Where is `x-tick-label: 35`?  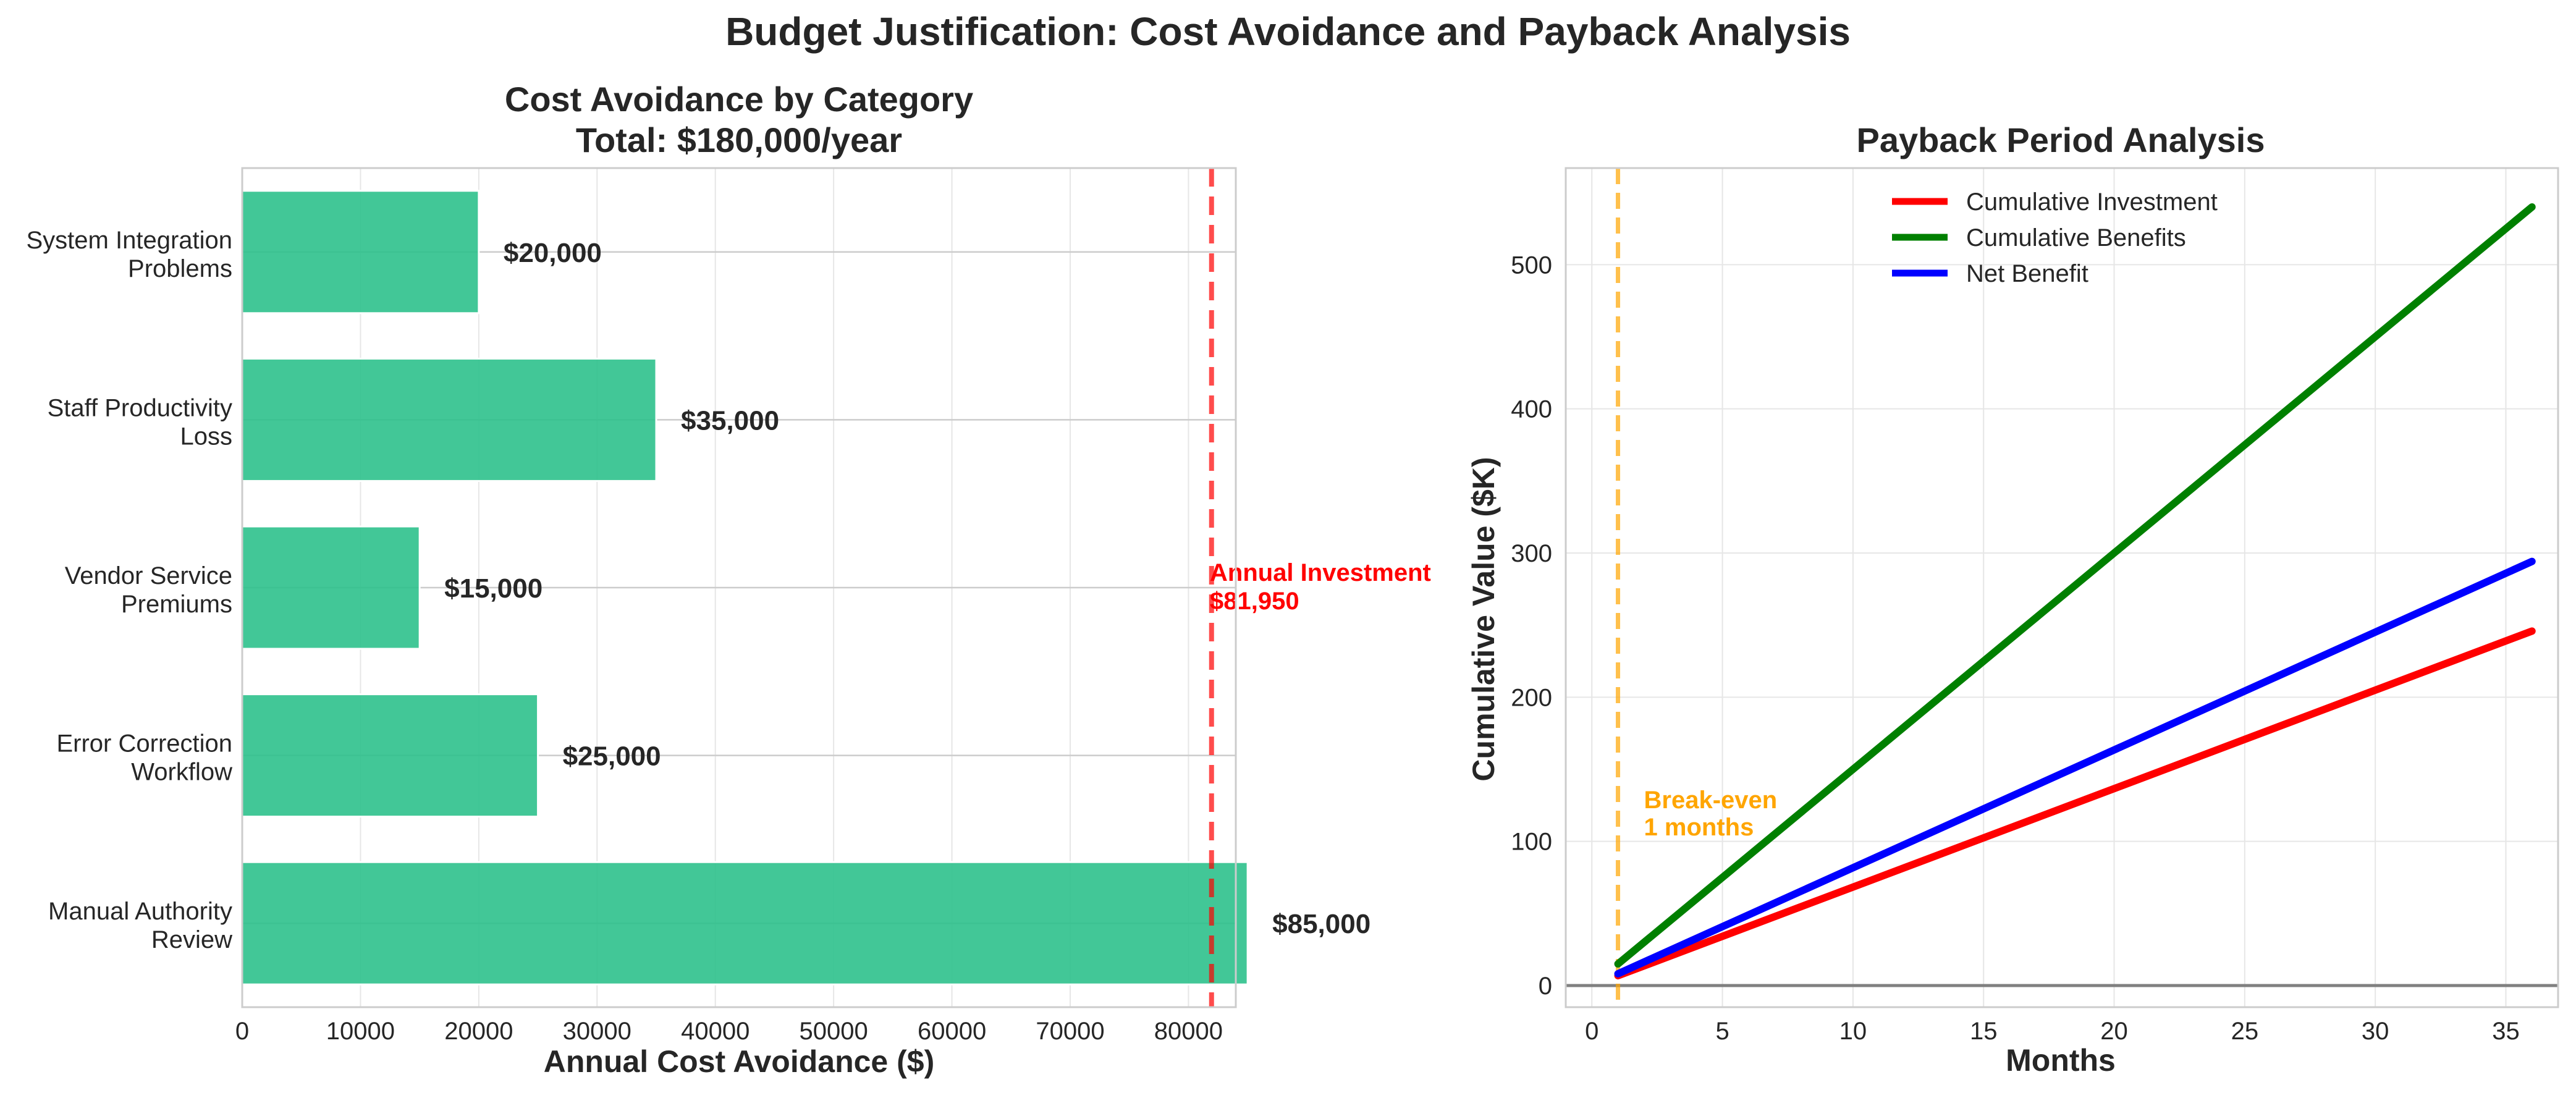 x-tick-label: 35 is located at coordinates (2506, 1031).